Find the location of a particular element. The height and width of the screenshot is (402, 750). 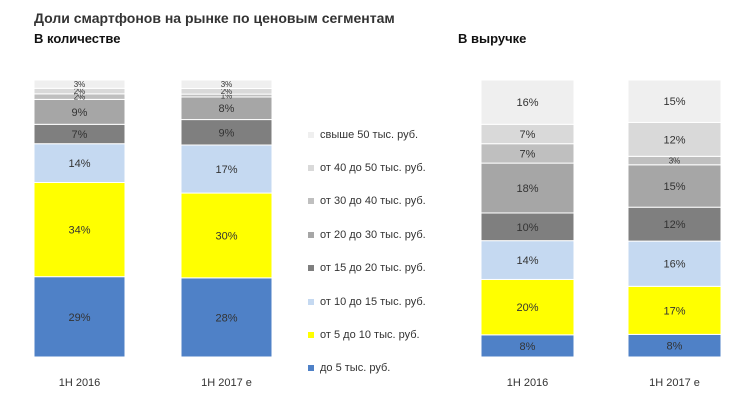

data-label: 20% is located at coordinates (527, 308).